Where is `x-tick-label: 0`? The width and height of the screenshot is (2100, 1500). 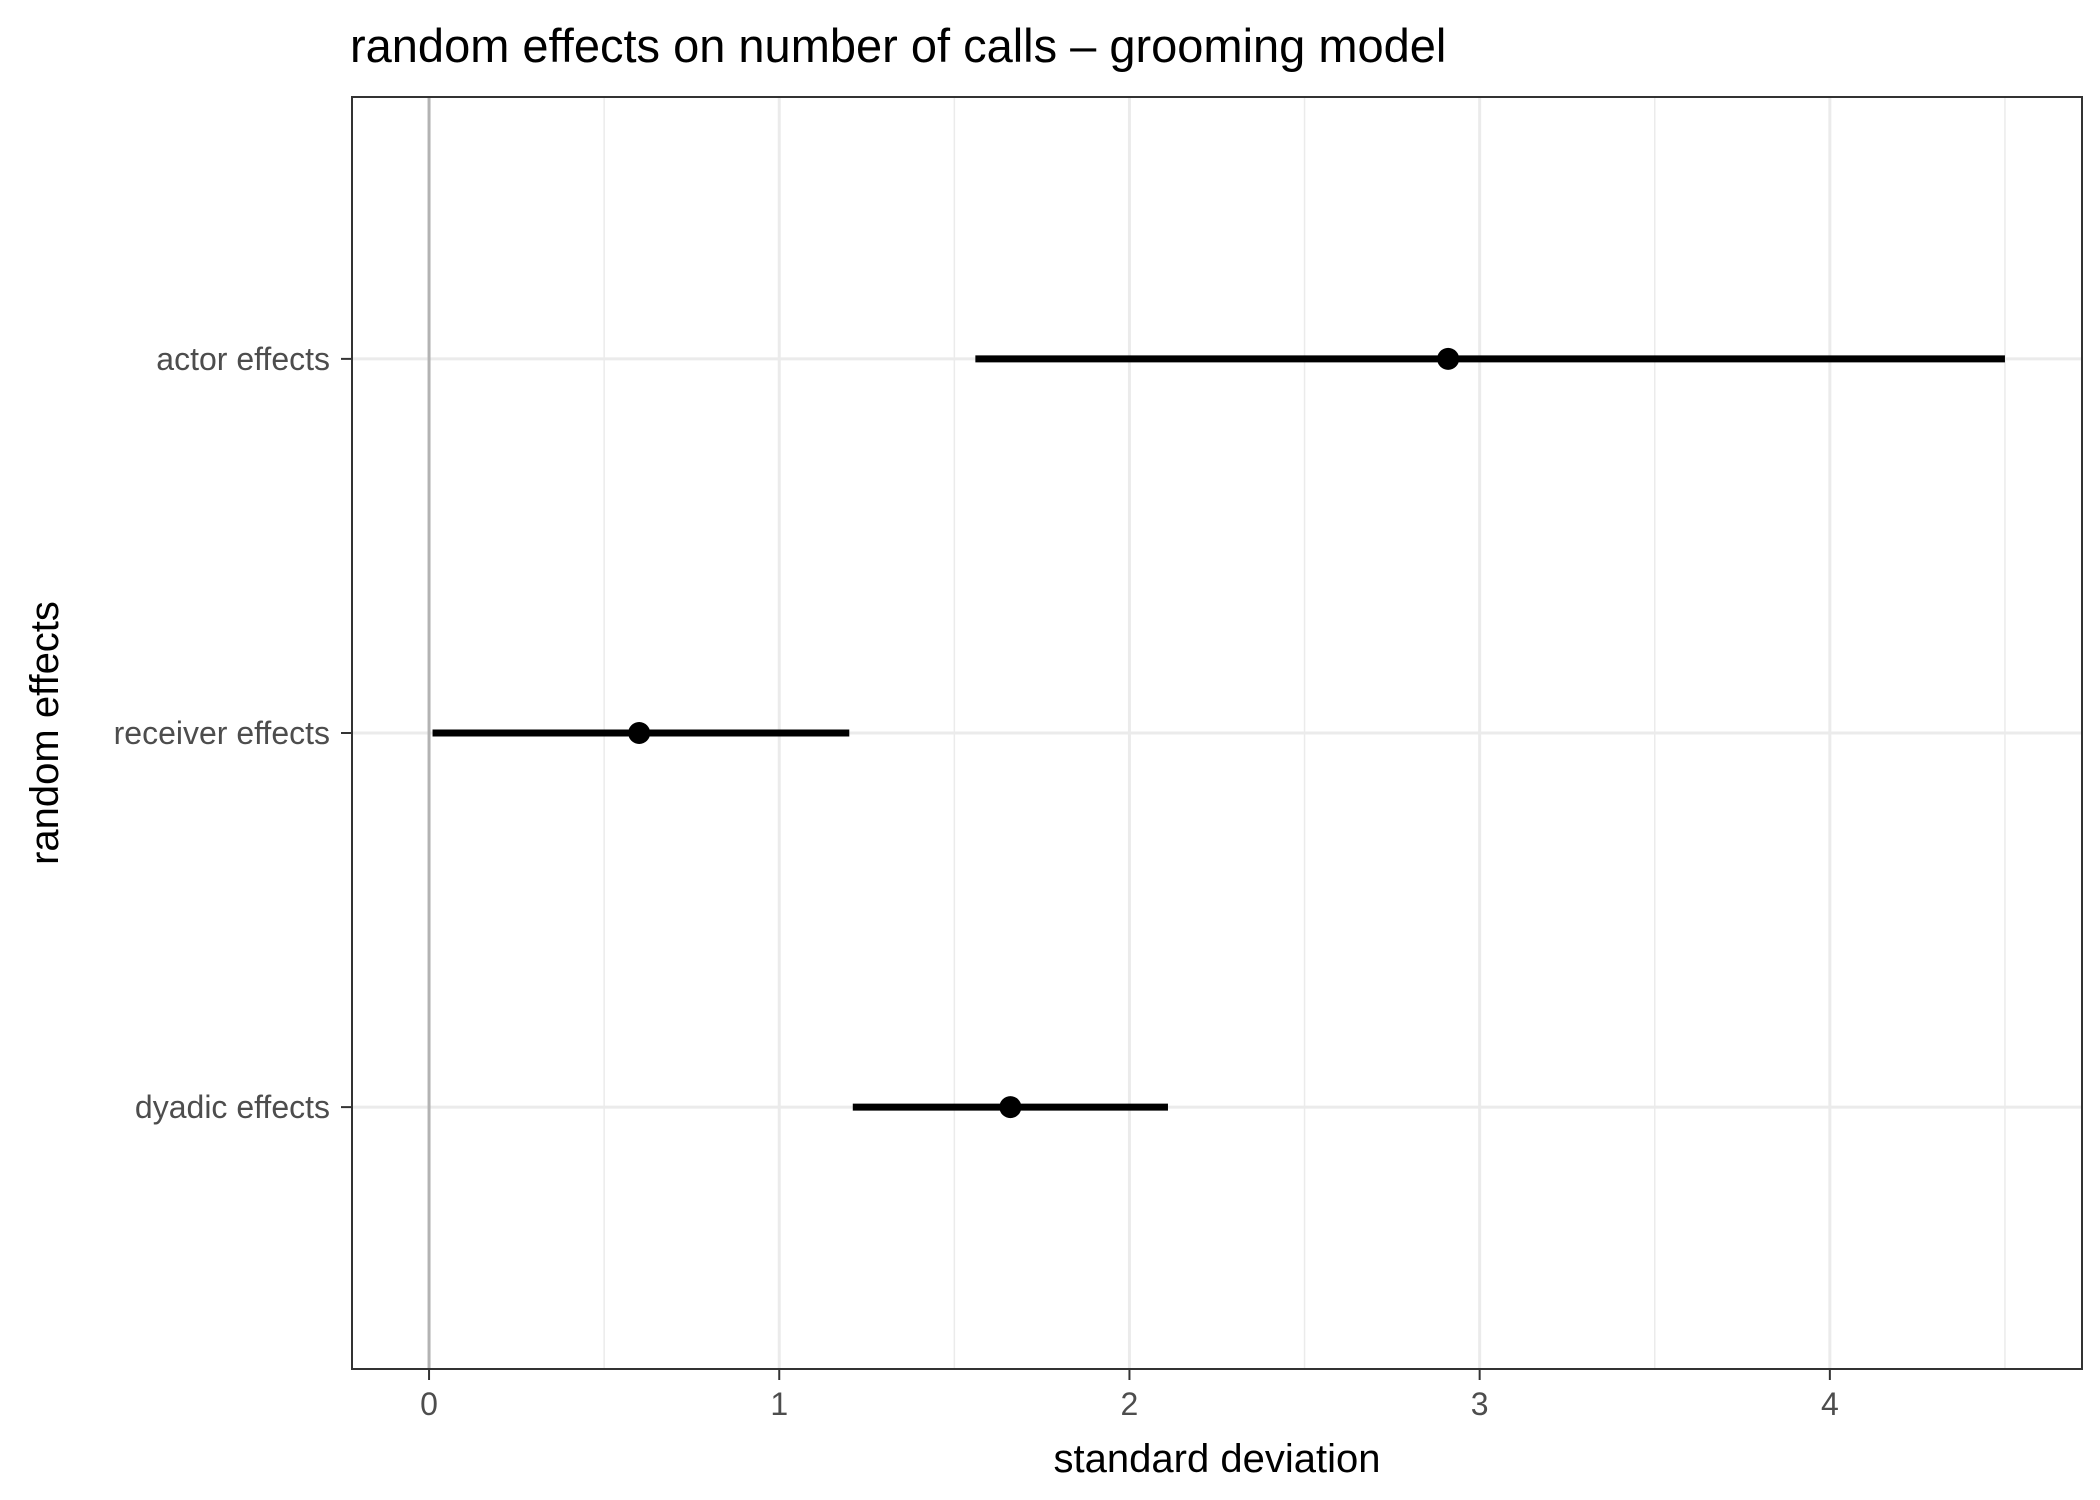
x-tick-label: 0 is located at coordinates (429, 1404).